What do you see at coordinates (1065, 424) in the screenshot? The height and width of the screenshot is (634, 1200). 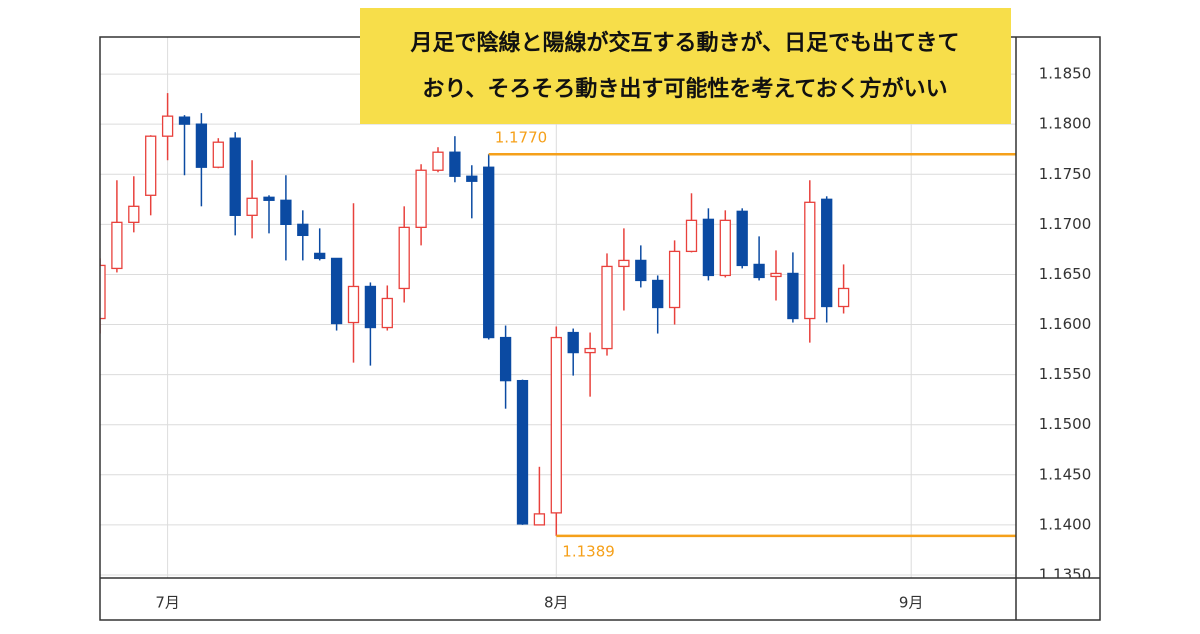 I see `y-tick-label: 1.1500` at bounding box center [1065, 424].